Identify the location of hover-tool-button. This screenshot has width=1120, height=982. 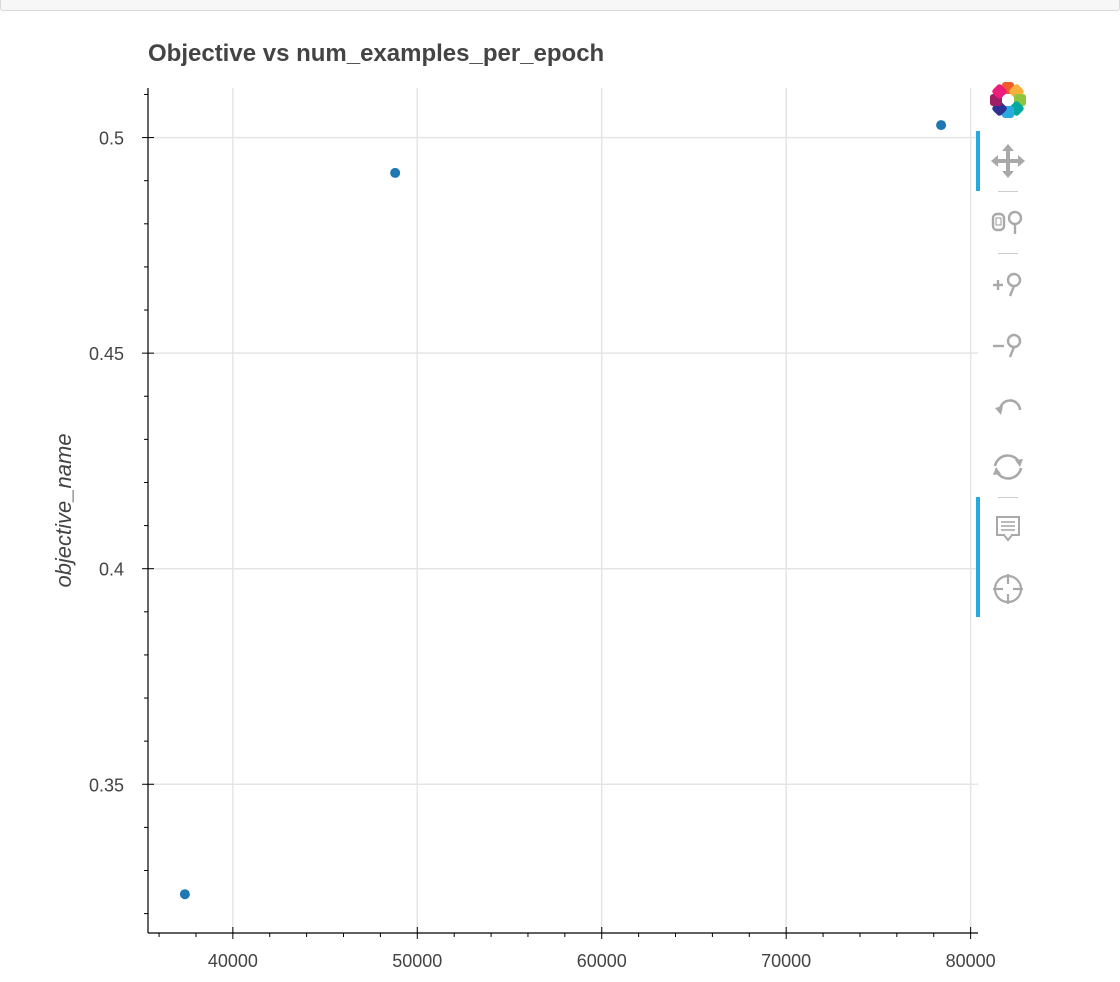
(1008, 528).